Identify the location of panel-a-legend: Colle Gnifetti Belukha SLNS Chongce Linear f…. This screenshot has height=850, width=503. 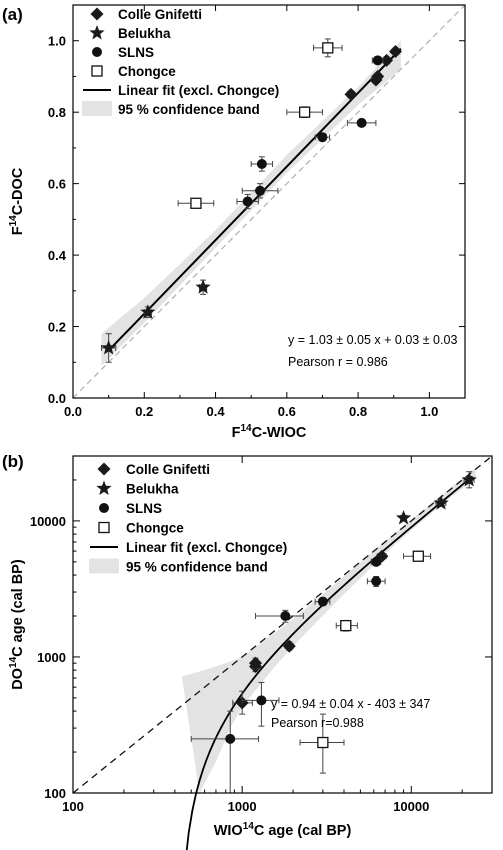
(180, 62).